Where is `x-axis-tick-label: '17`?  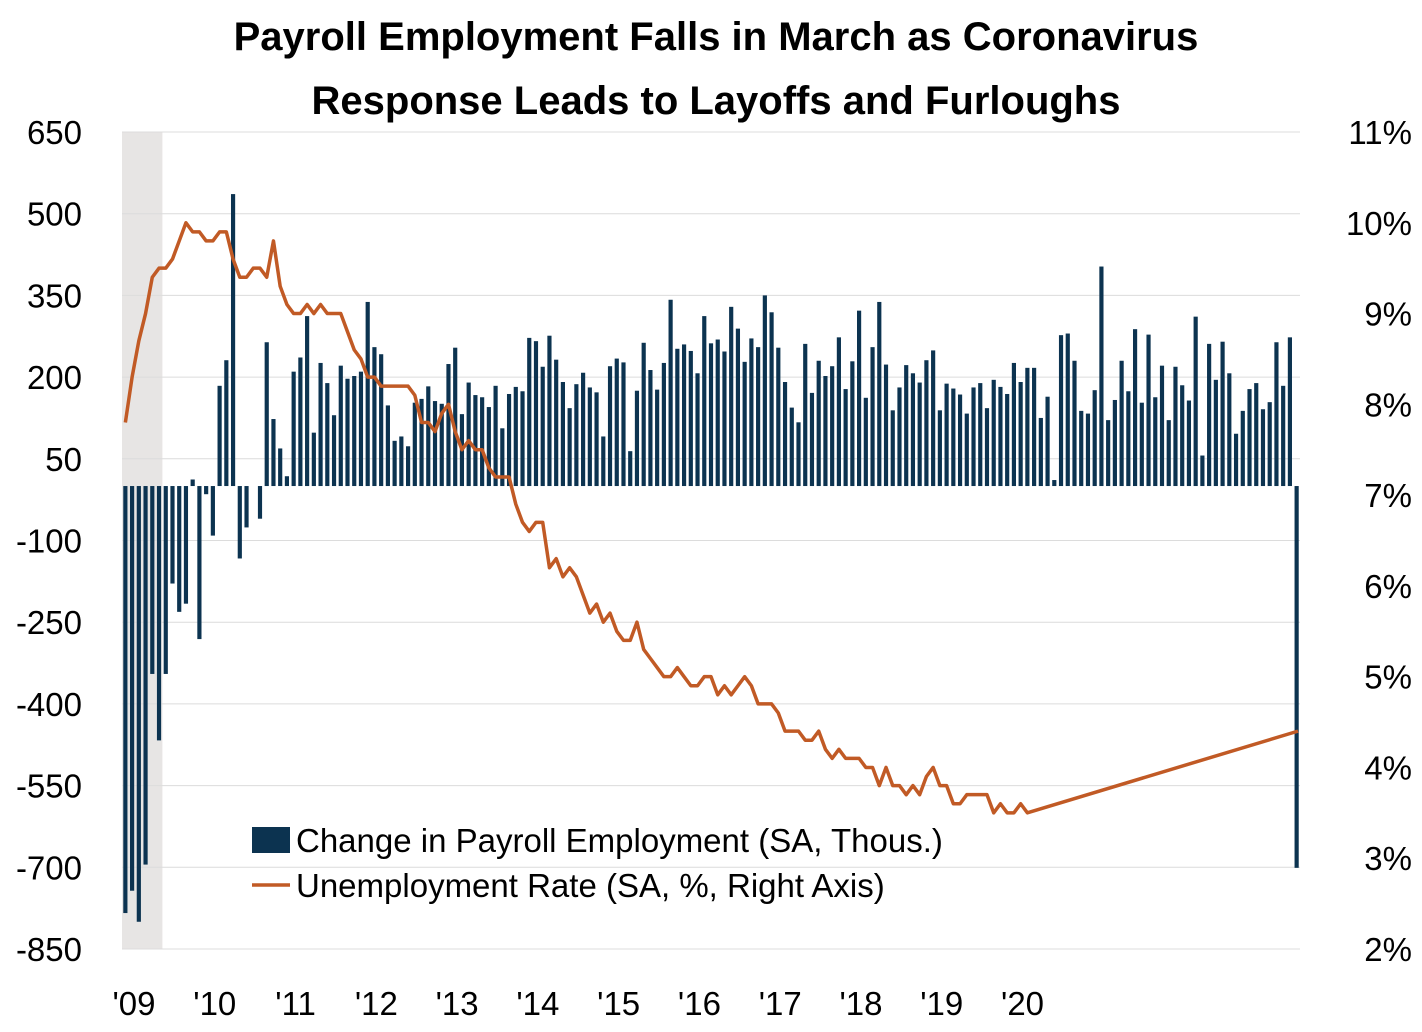 x-axis-tick-label: '17 is located at coordinates (780, 1003).